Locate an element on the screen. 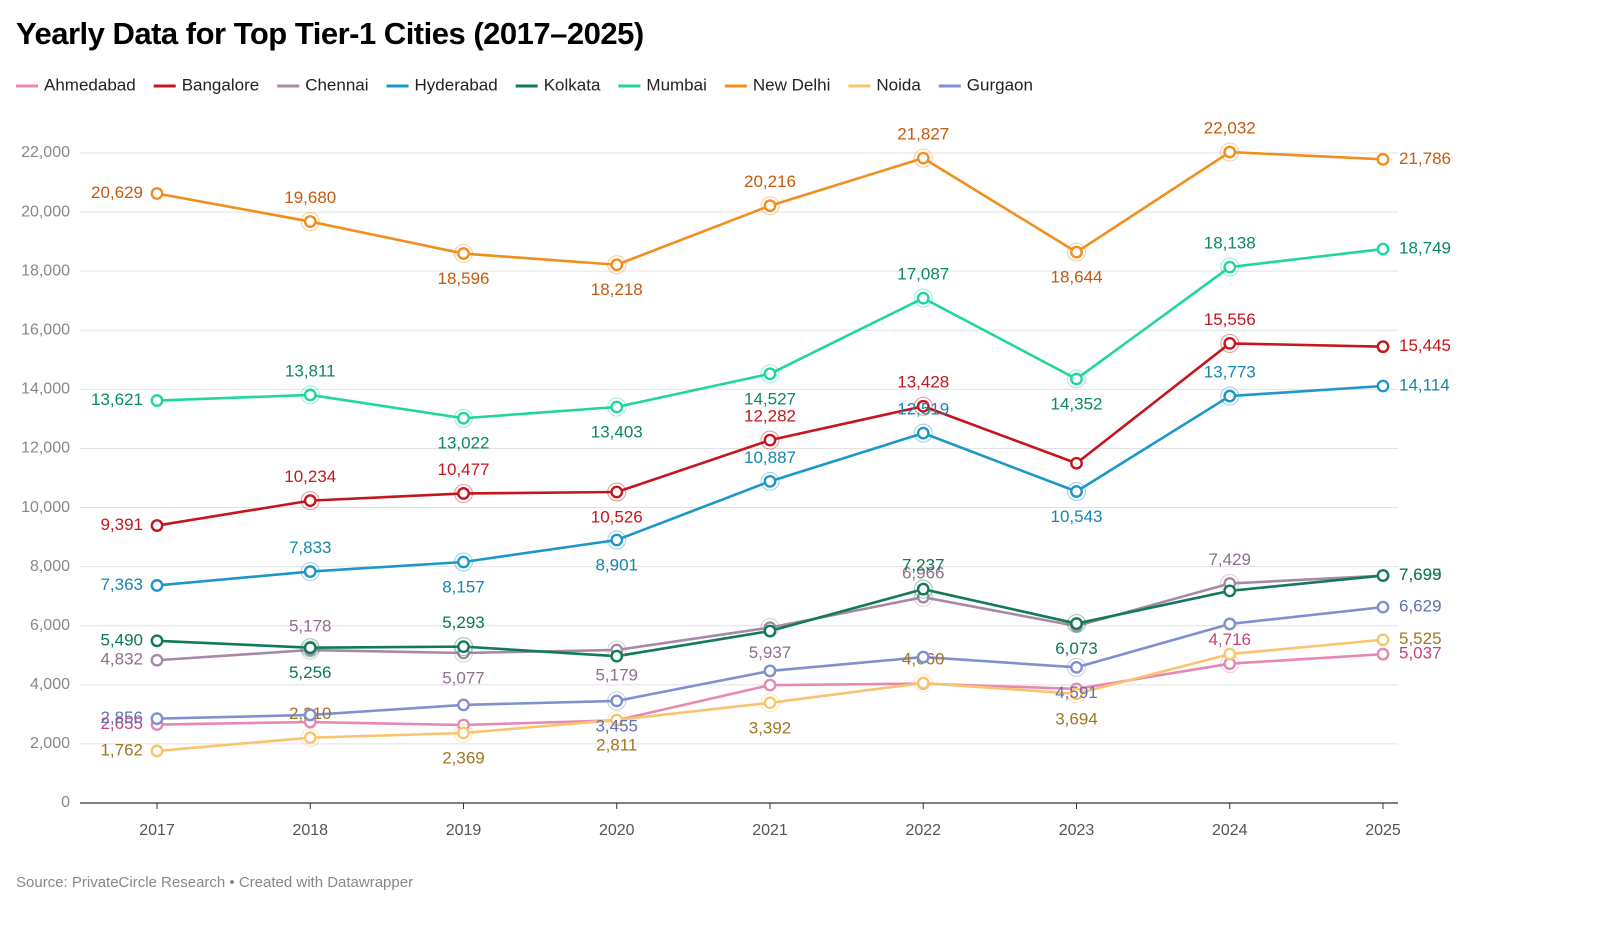 This screenshot has width=1600, height=927. x-tick-label: 2021 is located at coordinates (770, 830).